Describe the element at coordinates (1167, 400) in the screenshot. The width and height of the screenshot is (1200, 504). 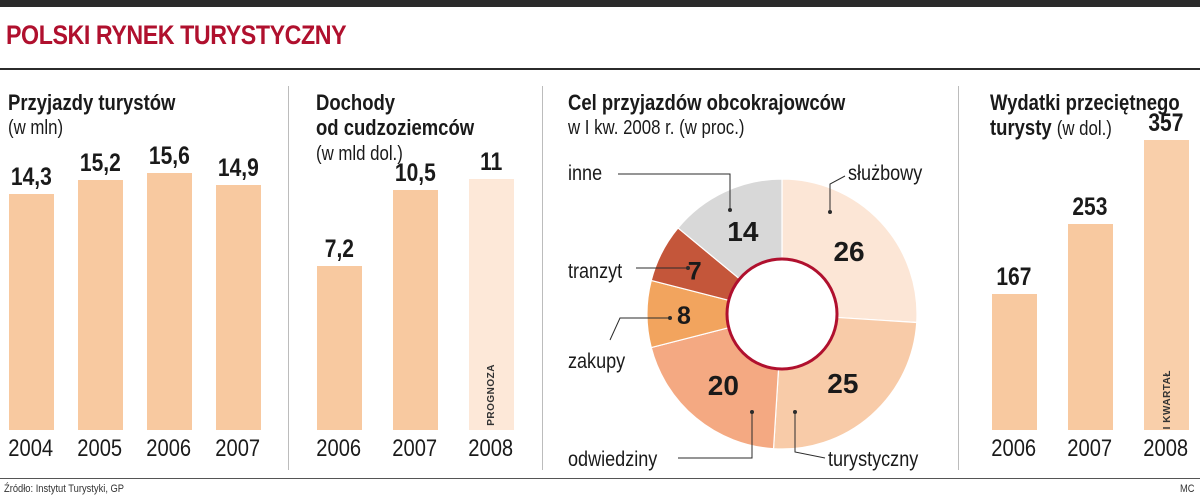
I see `quarter-note: I KWARTAŁ` at that location.